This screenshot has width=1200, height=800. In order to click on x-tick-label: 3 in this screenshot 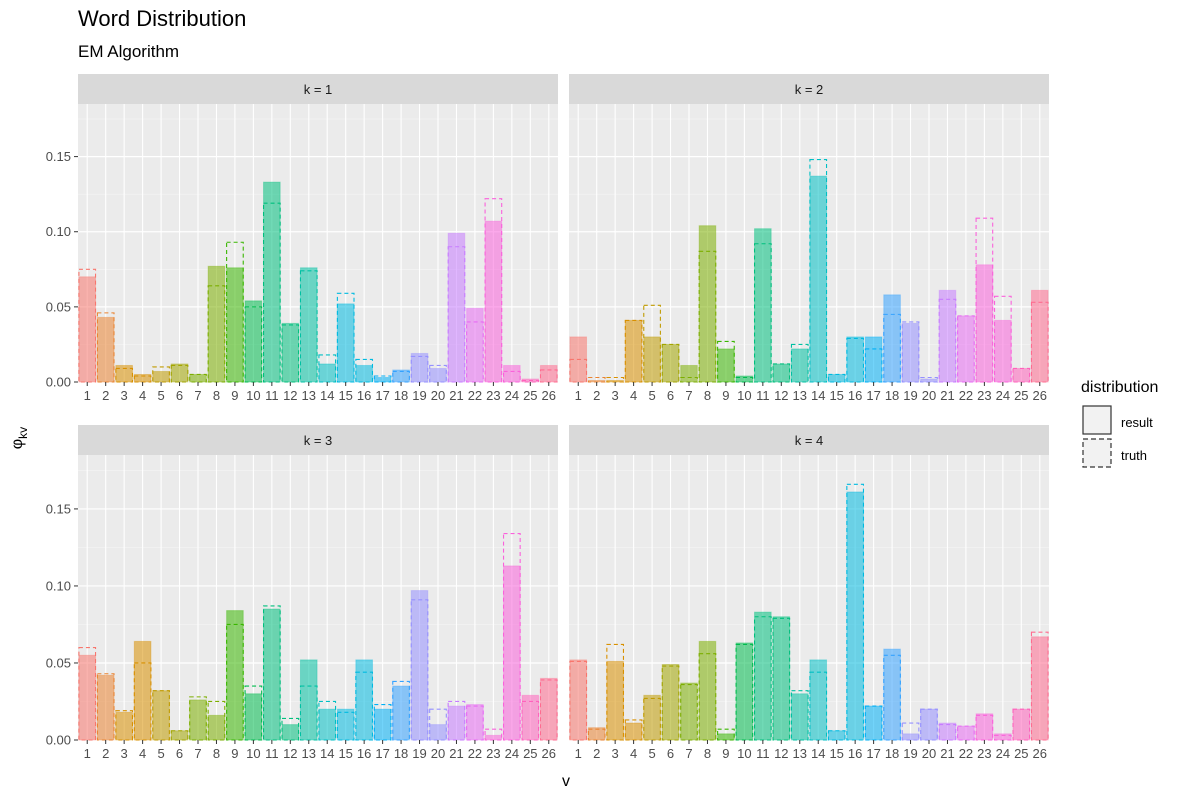, I will do `click(124, 395)`.